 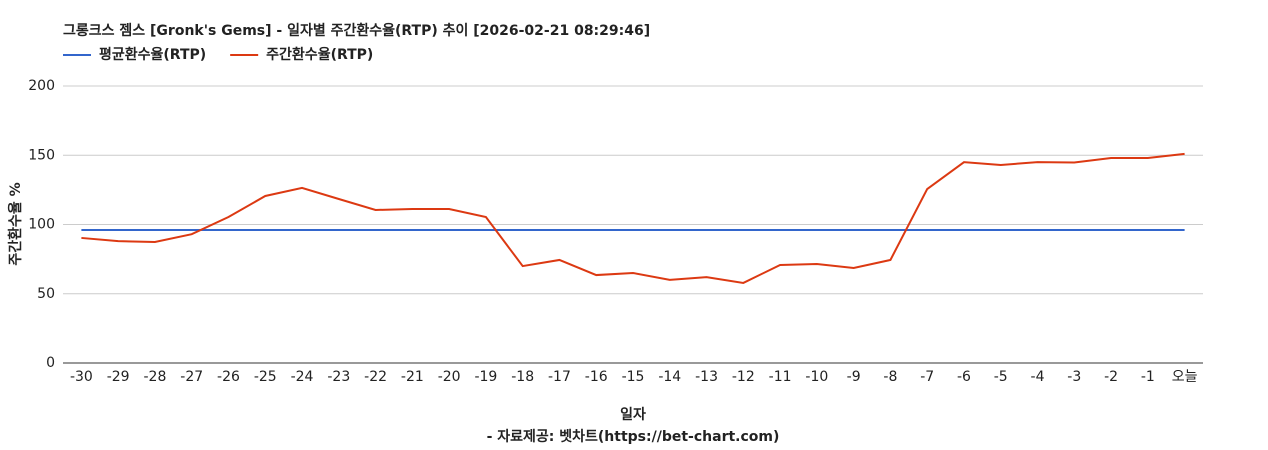 What do you see at coordinates (118, 377) in the screenshot?
I see `x-tick-label: -29` at bounding box center [118, 377].